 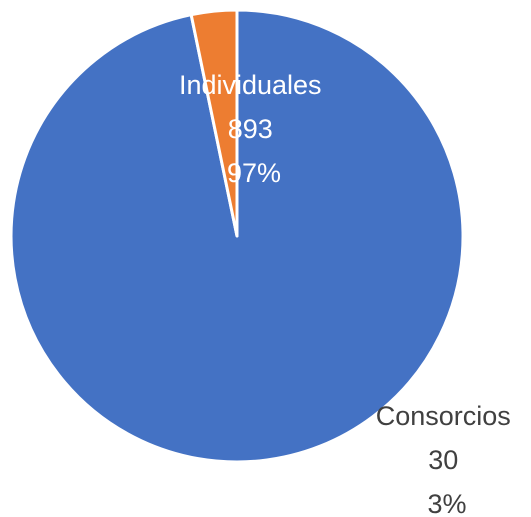 I want to click on slice-value-consorcios: 30, so click(x=443, y=460).